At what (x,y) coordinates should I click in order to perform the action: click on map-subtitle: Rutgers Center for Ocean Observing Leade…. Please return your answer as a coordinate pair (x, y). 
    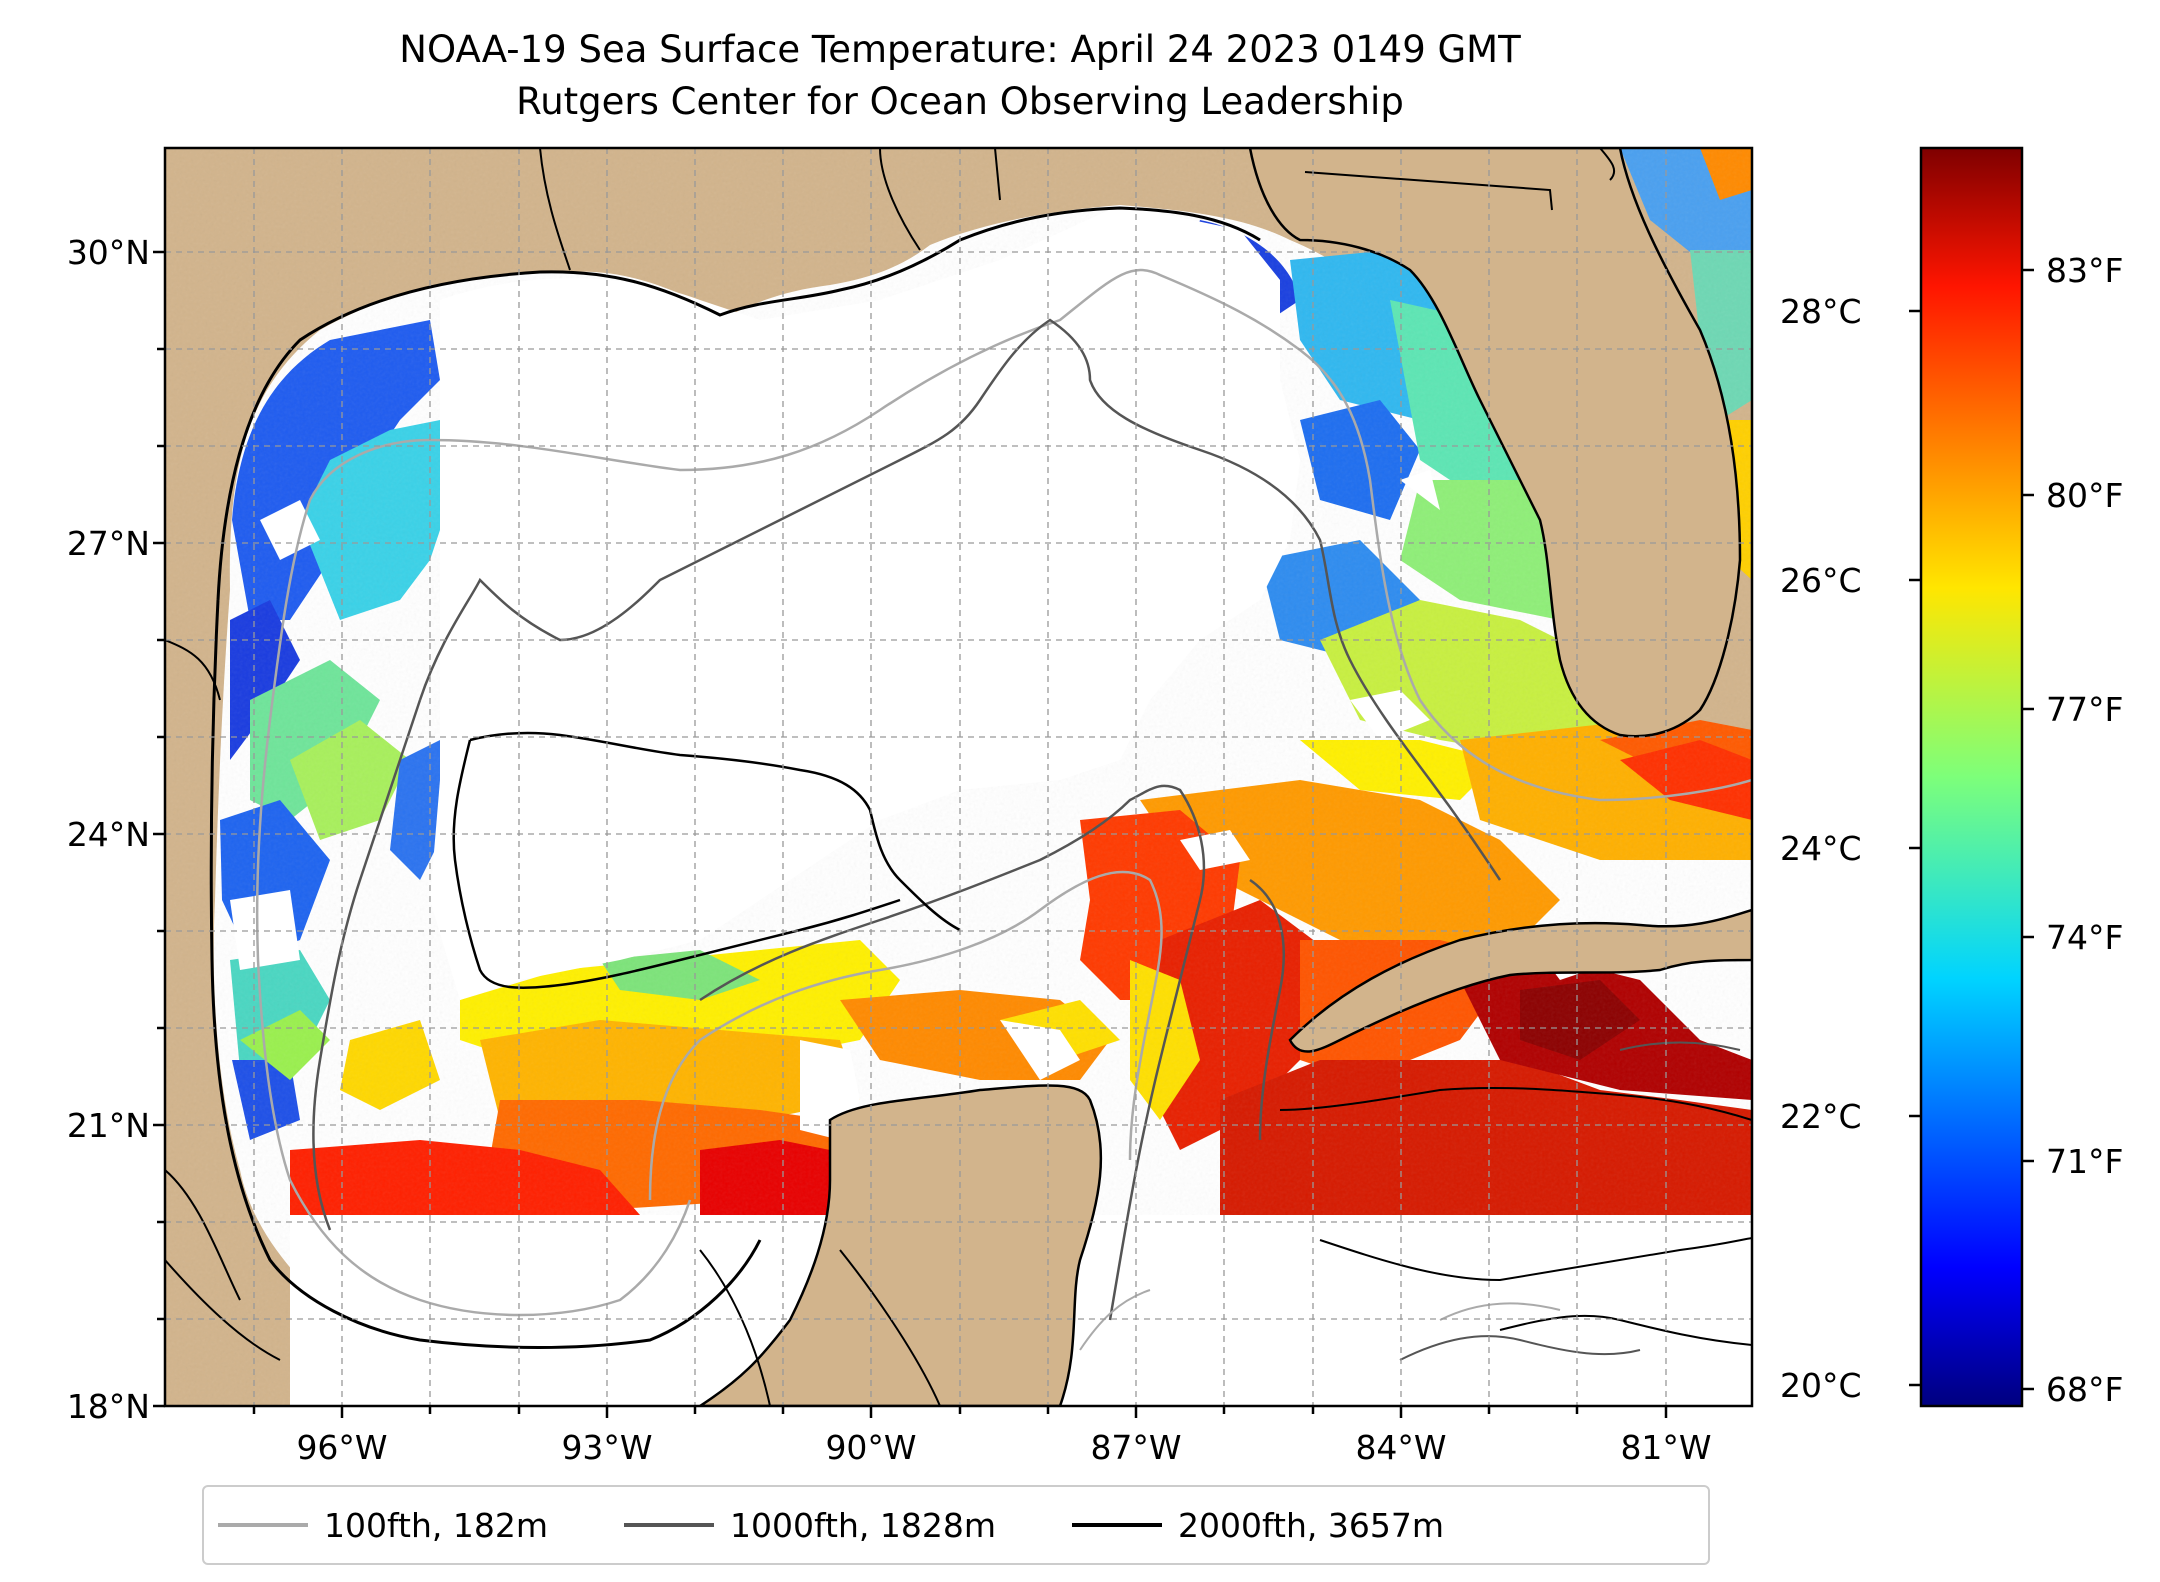
    Looking at the image, I should click on (960, 101).